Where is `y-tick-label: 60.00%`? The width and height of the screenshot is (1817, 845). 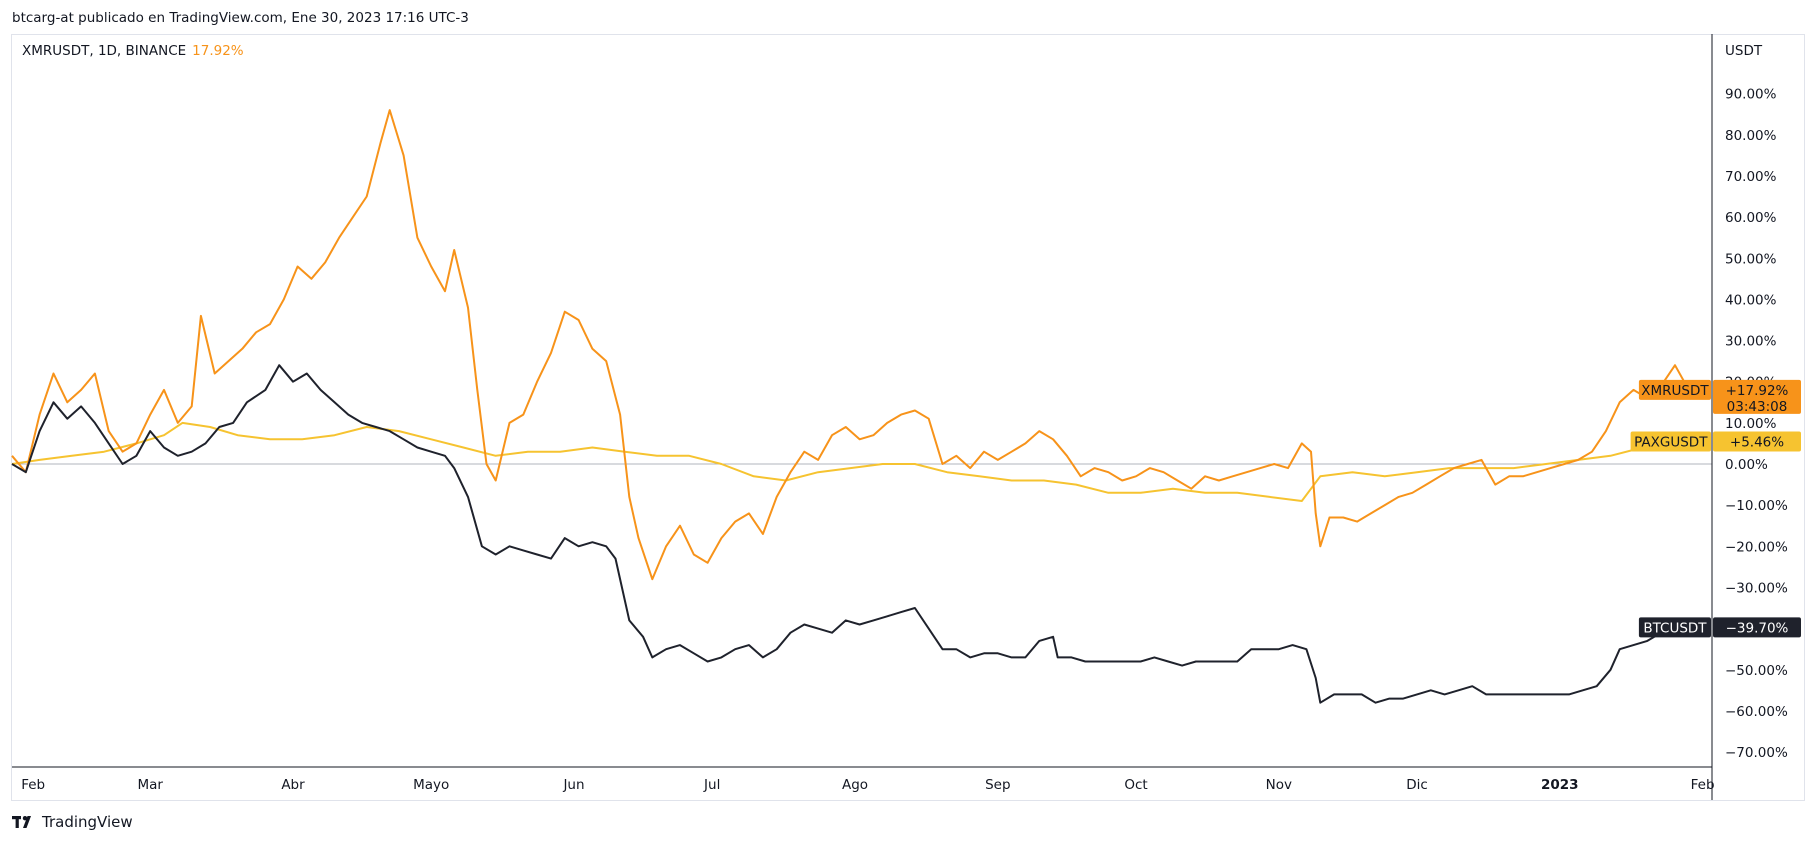 y-tick-label: 60.00% is located at coordinates (1751, 218).